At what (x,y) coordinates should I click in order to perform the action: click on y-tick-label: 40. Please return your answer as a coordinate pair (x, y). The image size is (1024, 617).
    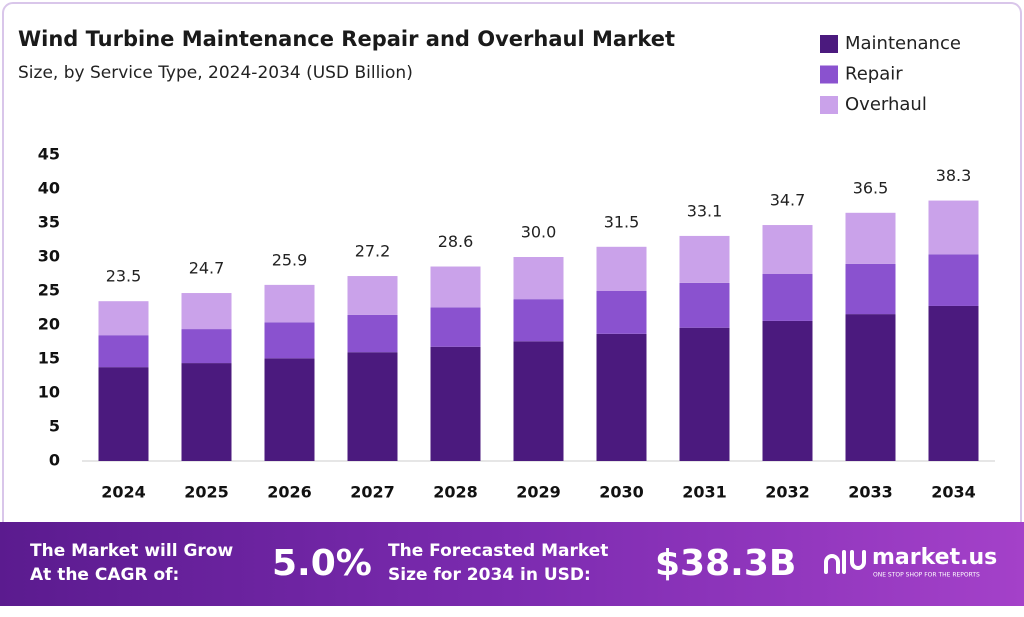
    Looking at the image, I should click on (49, 188).